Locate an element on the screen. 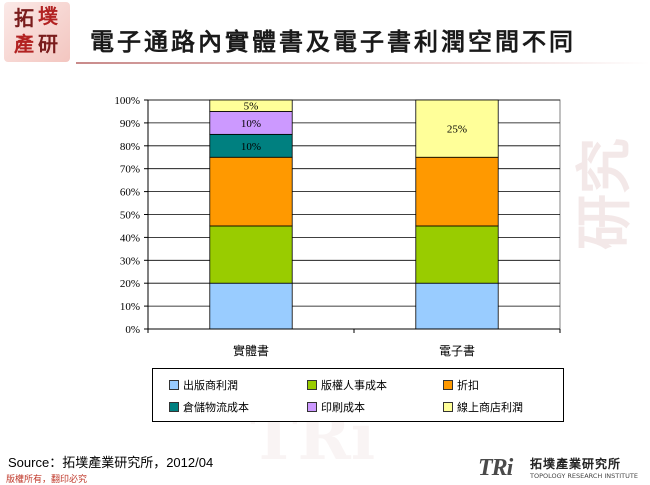 The height and width of the screenshot is (485, 650). y-tick-label: 10% is located at coordinates (130, 307).